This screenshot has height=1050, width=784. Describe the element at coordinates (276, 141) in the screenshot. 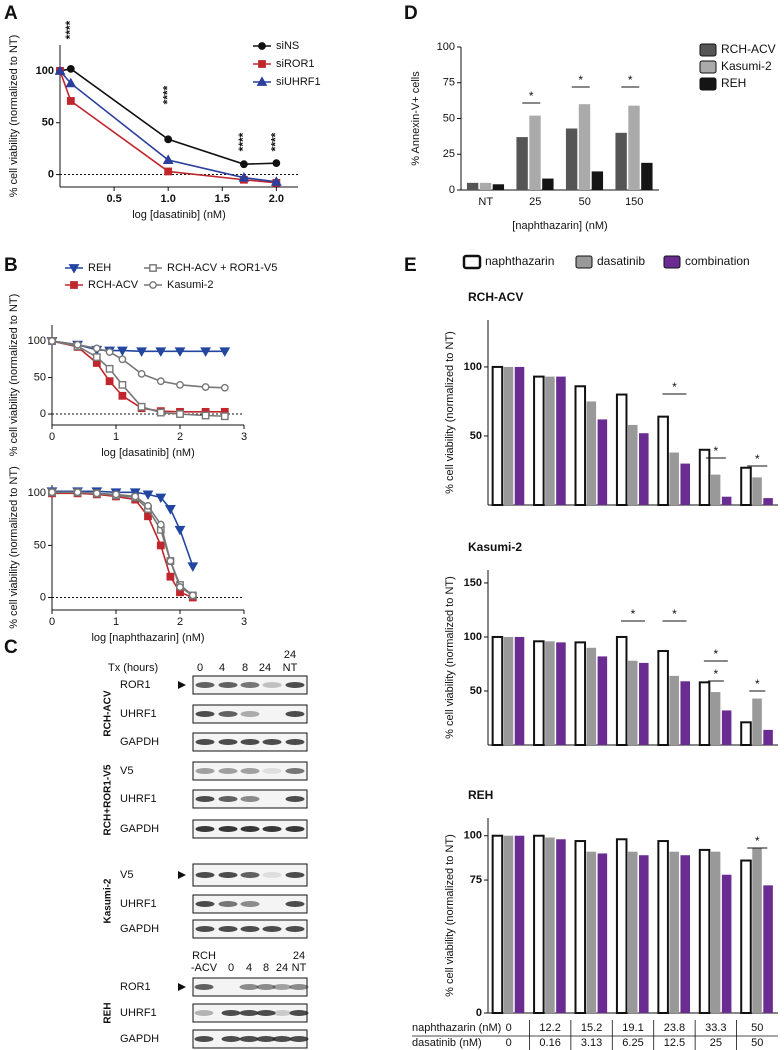

I see `significance: ****` at that location.